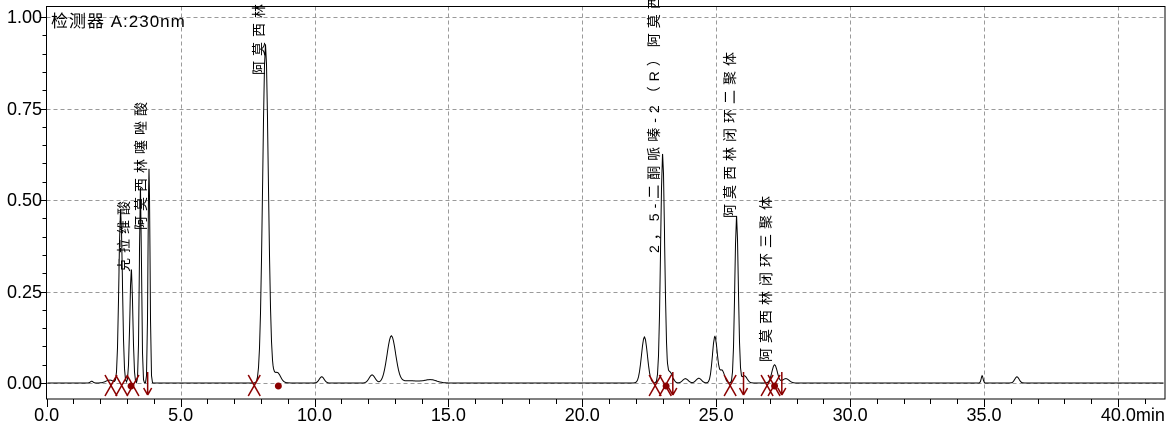  What do you see at coordinates (118, 21) in the screenshot?
I see `detector-wavelength-label: 检测器 A:230nm` at bounding box center [118, 21].